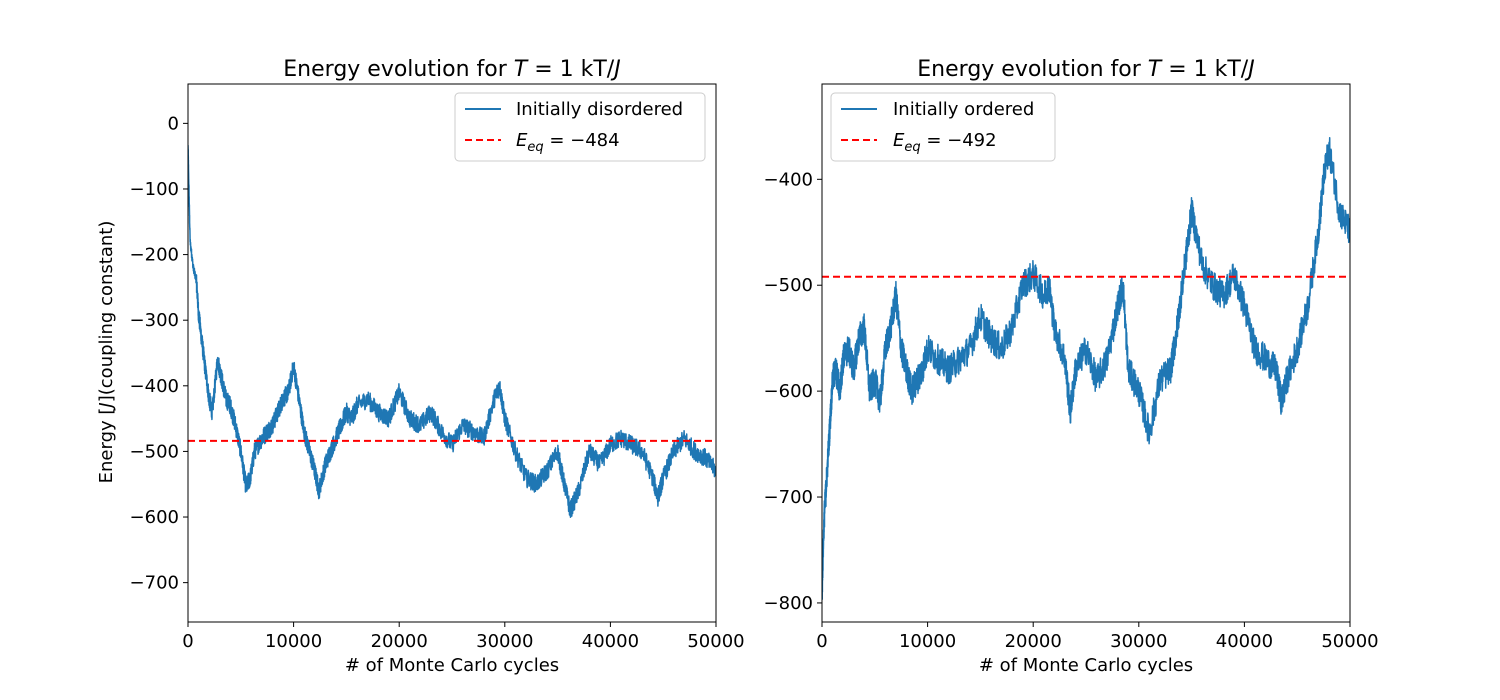 Image resolution: width=1500 pixels, height=700 pixels. Describe the element at coordinates (568, 142) in the screenshot. I see `legend-label-eq: Eeq = −484` at that location.